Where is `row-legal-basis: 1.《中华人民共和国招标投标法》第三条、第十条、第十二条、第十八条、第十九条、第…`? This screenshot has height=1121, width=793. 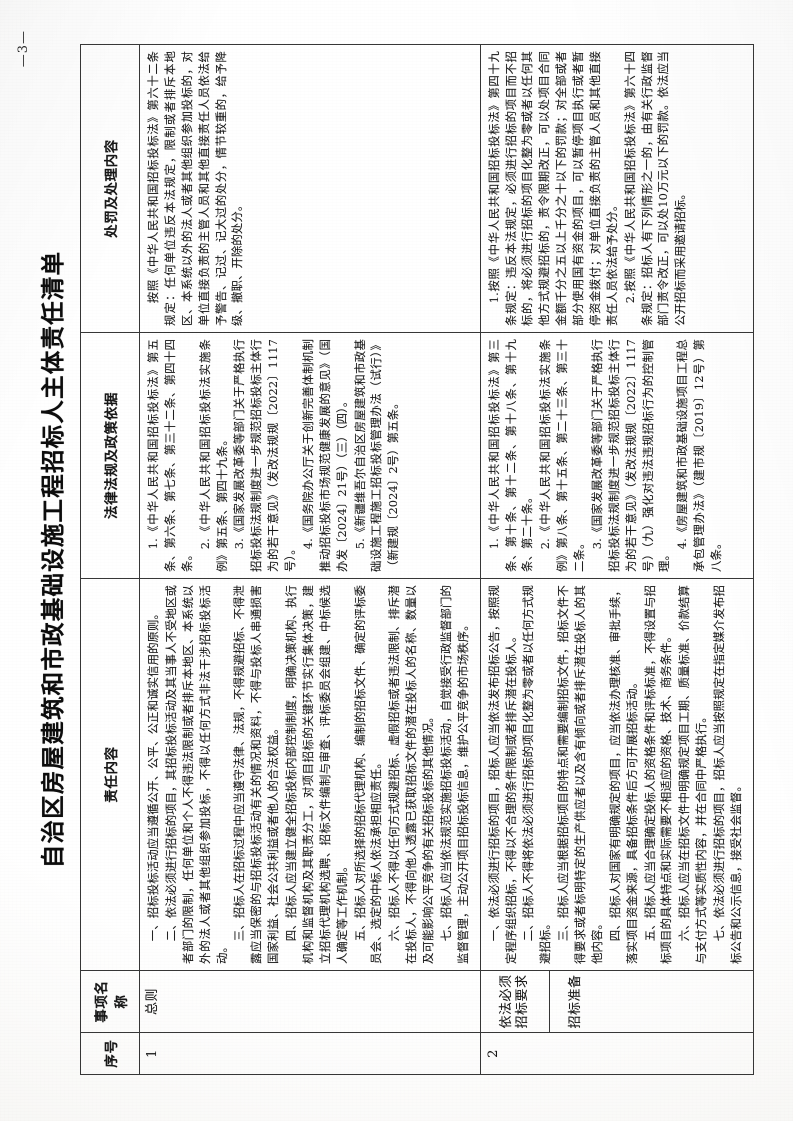 row-legal-basis: 1.《中华人民共和国招标投标法》第三条、第十条、第十二条、第十八条、第十九条、第… is located at coordinates (617, 455).